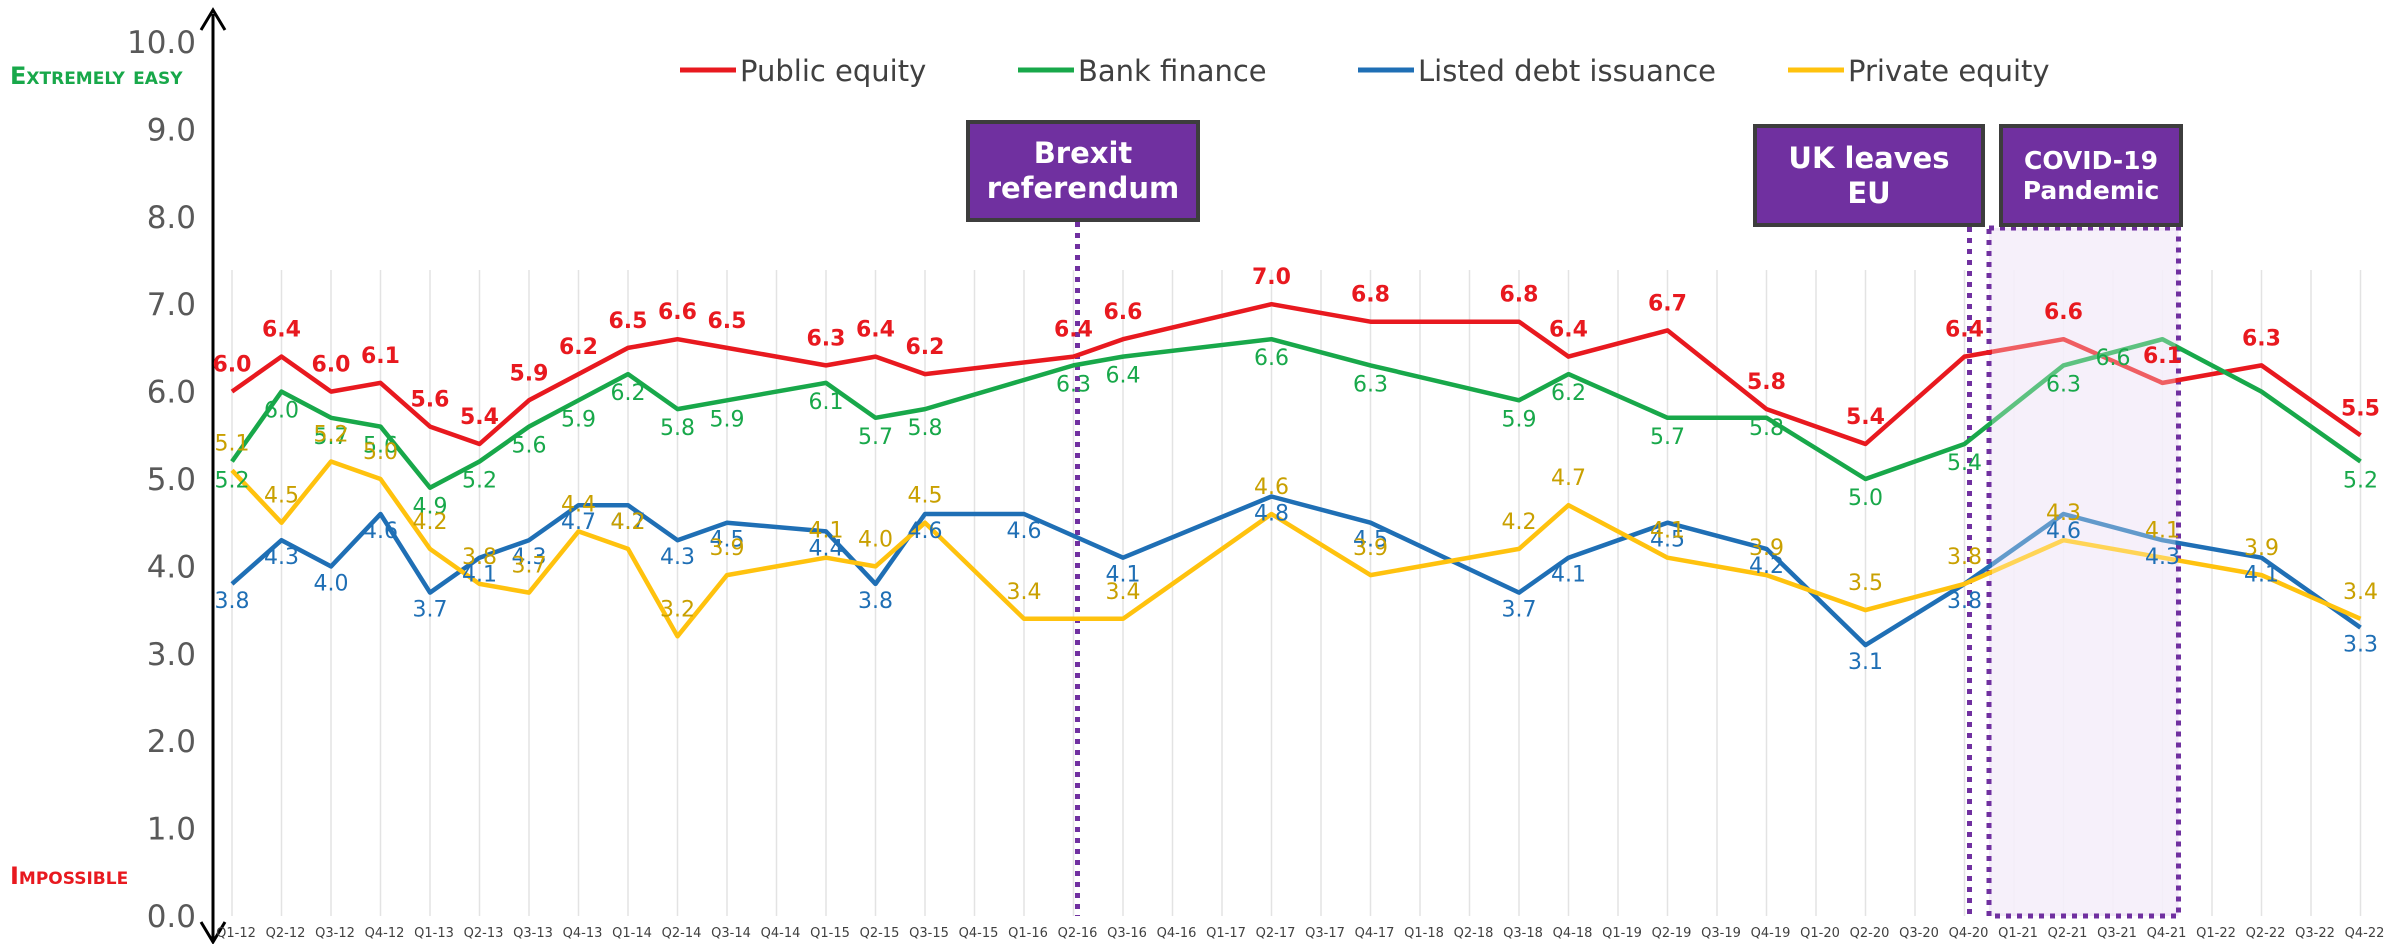  What do you see at coordinates (171, 830) in the screenshot?
I see `y-tick-label: 1.0` at bounding box center [171, 830].